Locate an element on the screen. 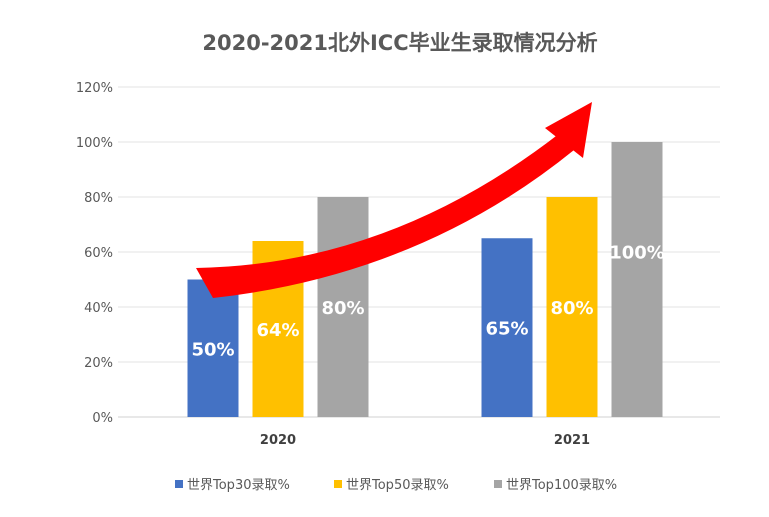 The height and width of the screenshot is (517, 769). data-label: 64% is located at coordinates (277, 330).